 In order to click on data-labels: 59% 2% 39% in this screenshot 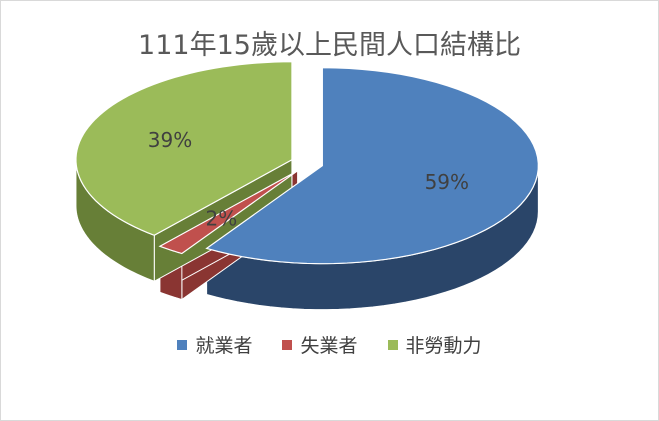, I will do `click(308, 179)`.